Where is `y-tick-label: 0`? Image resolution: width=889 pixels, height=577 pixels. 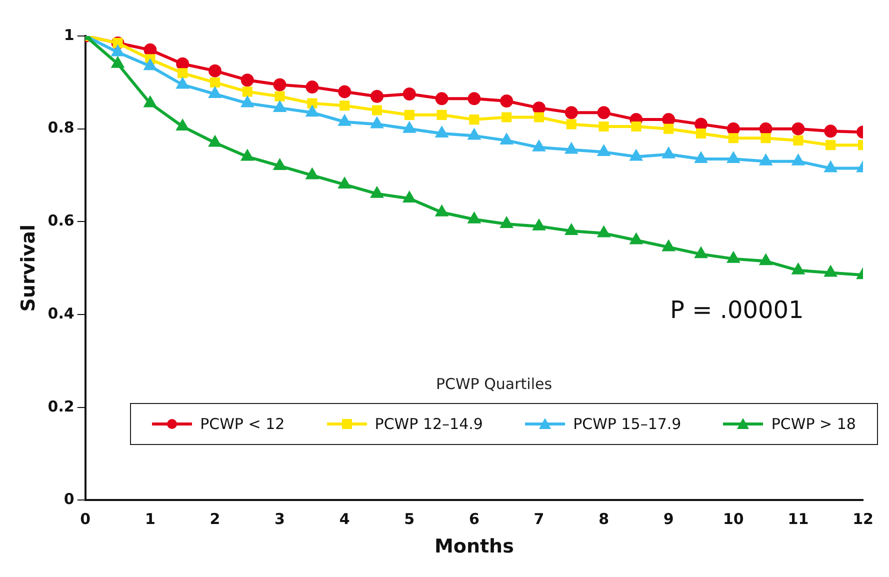 y-tick-label: 0 is located at coordinates (69, 499).